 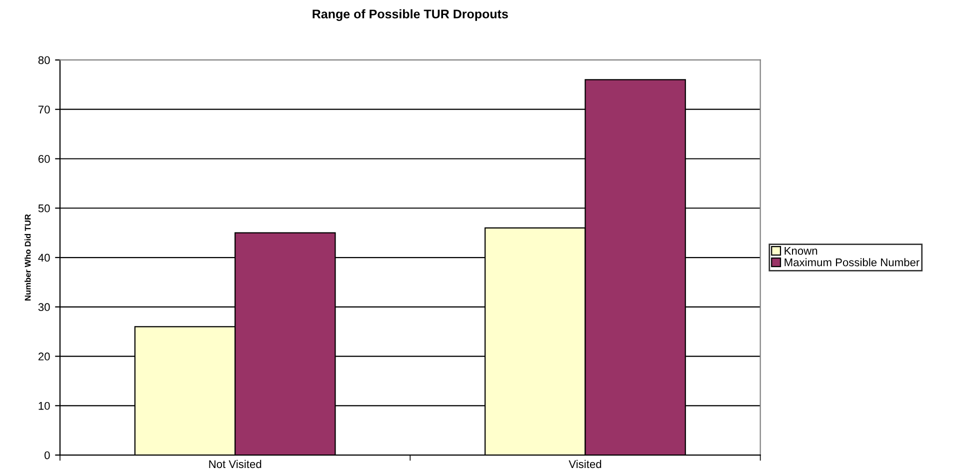 What do you see at coordinates (47, 455) in the screenshot?
I see `y-tick-label: 0` at bounding box center [47, 455].